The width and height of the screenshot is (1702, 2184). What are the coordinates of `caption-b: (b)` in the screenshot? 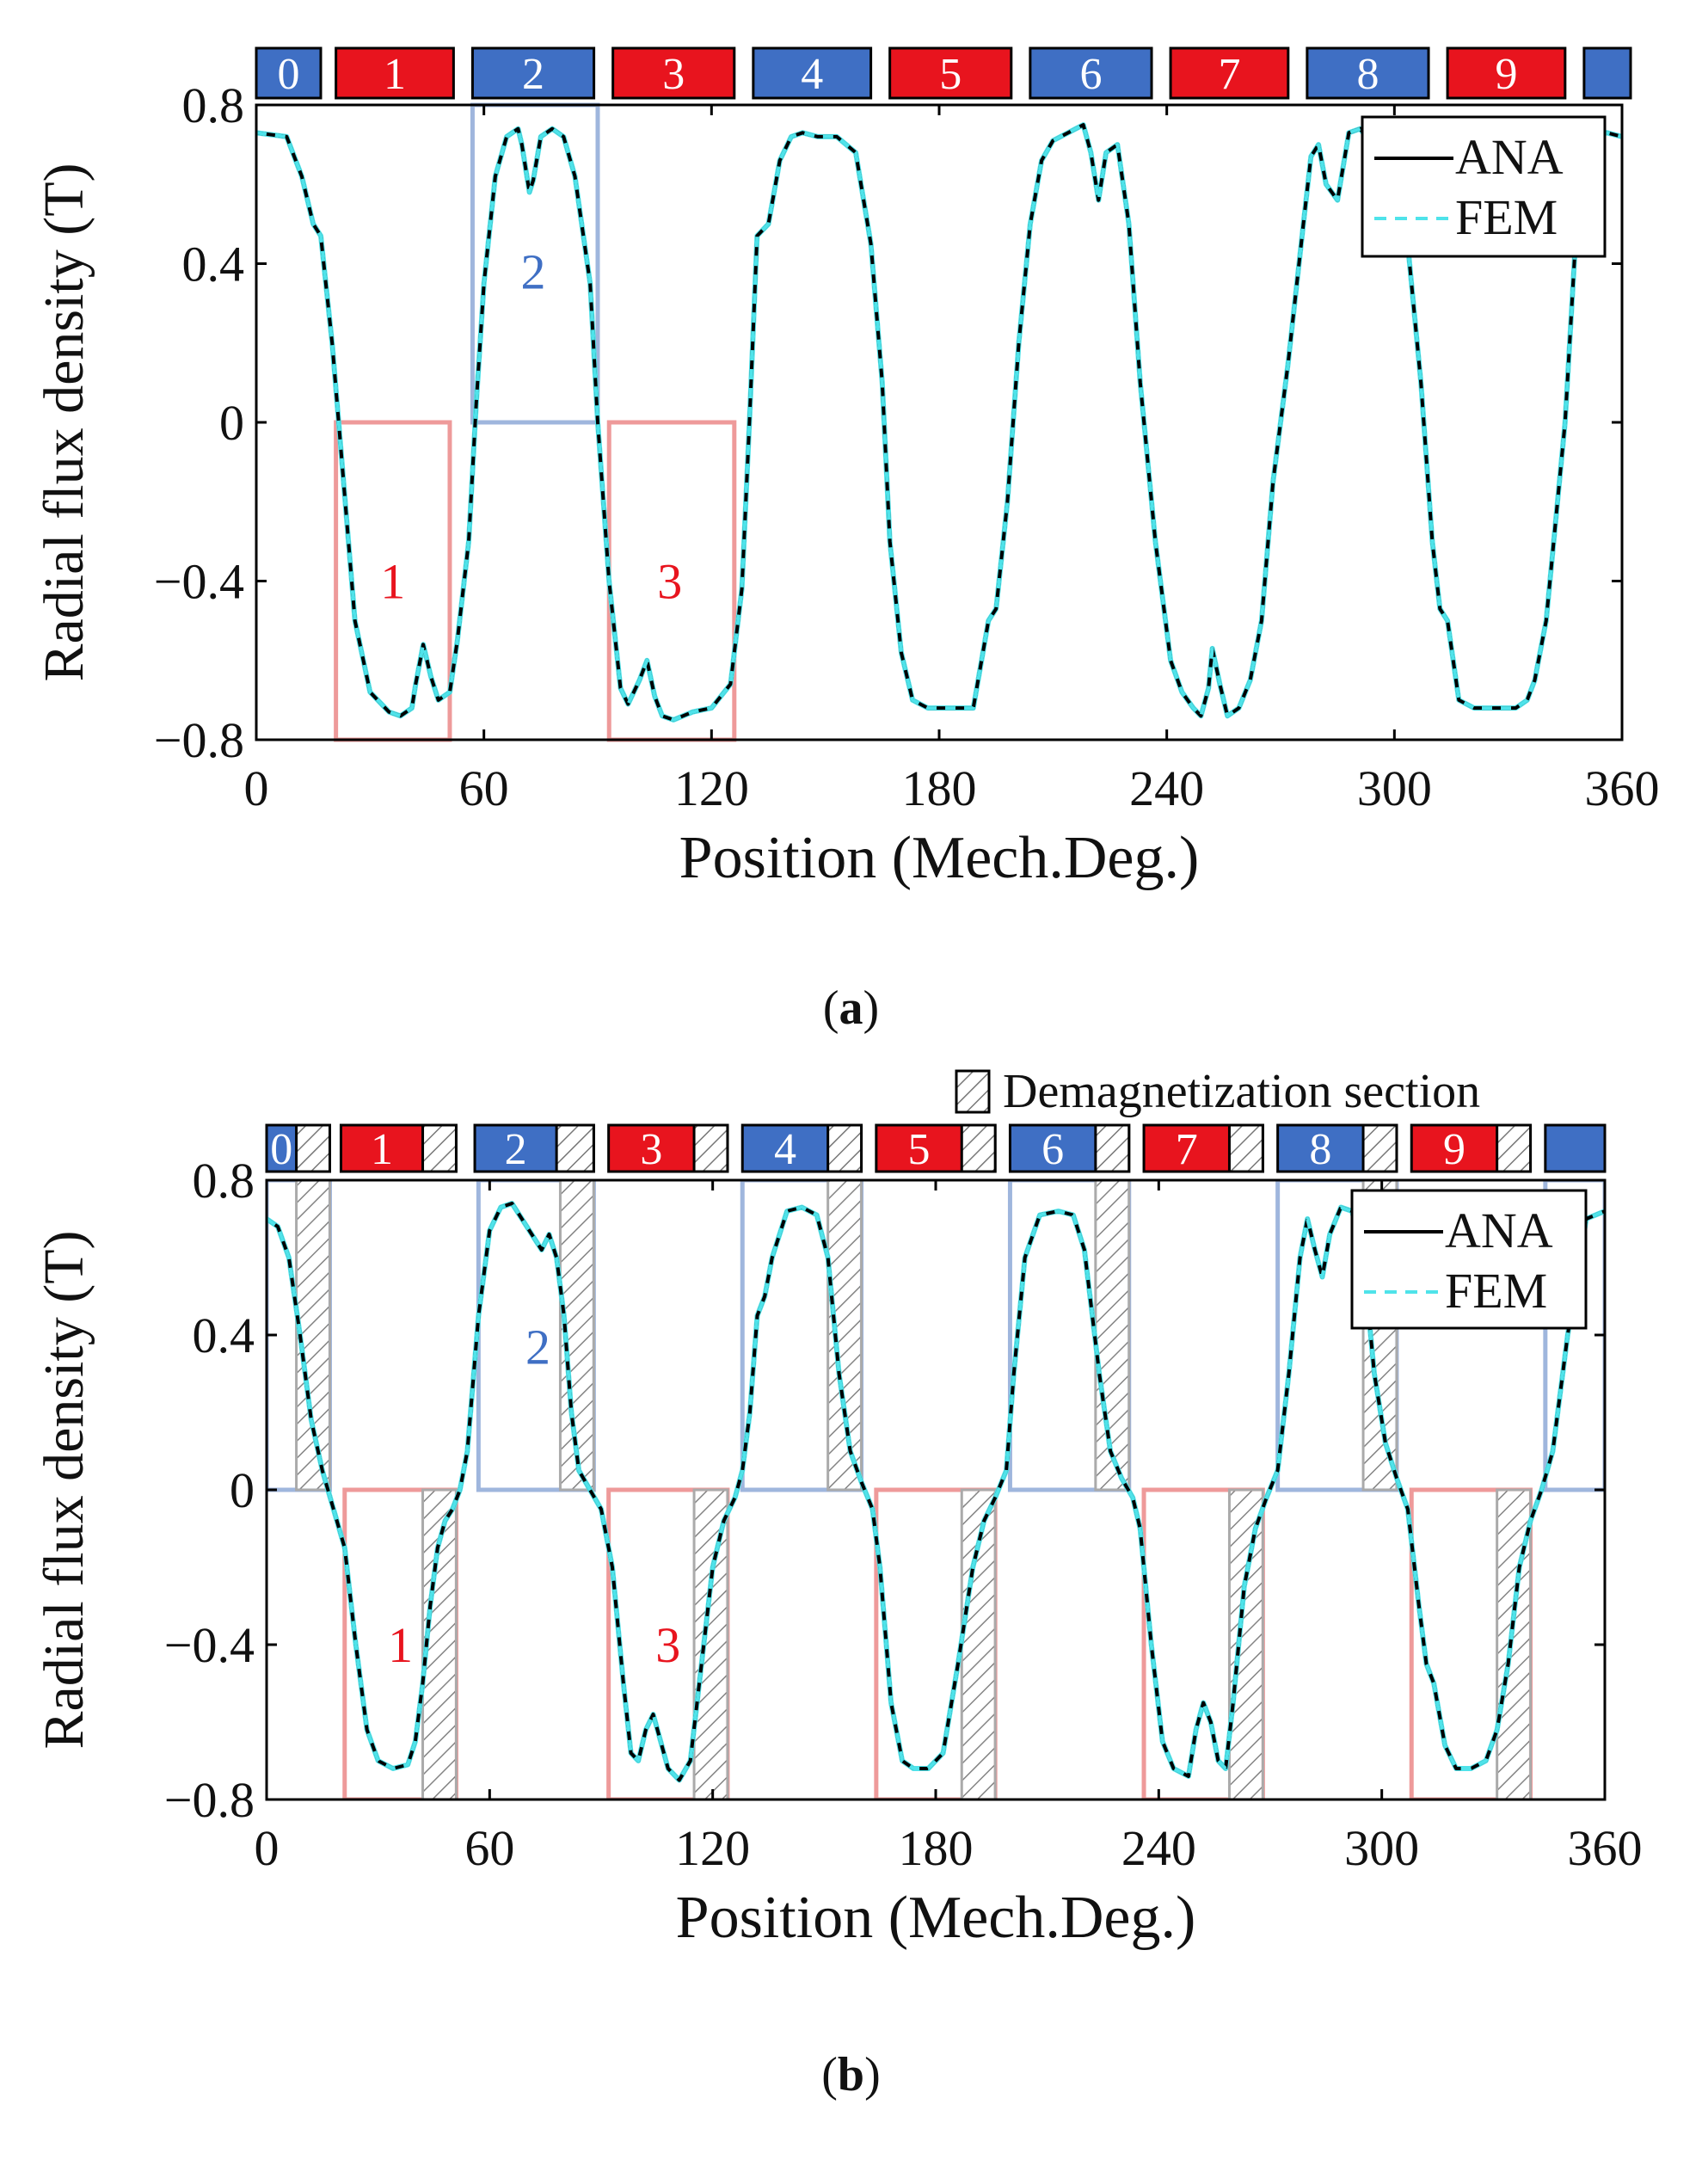 It's located at (851, 2075).